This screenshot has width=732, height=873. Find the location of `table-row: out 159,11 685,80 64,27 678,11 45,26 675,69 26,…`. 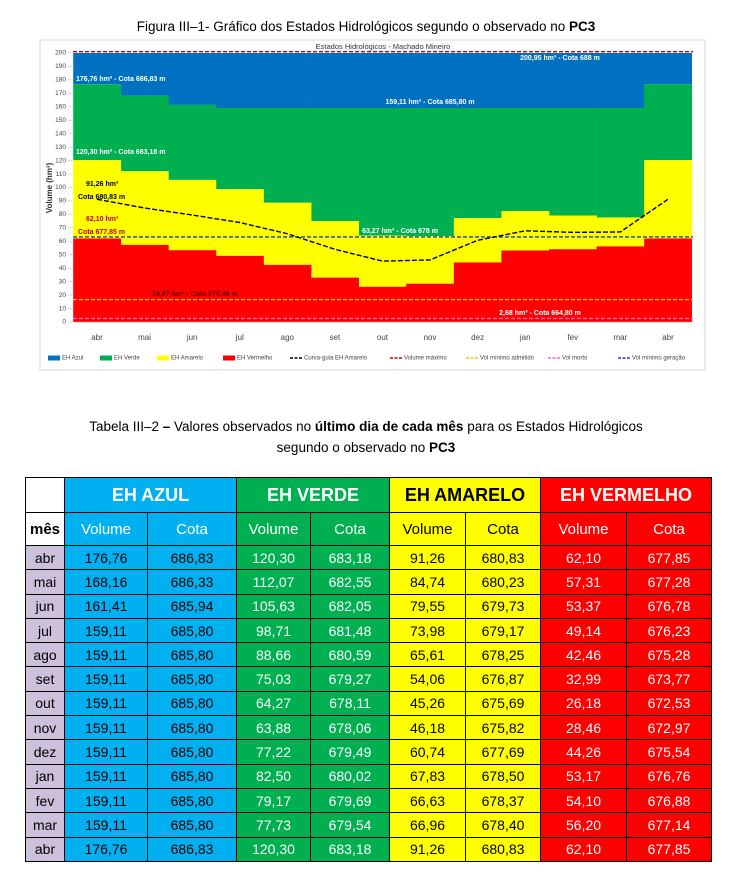

table-row: out 159,11 685,80 64,27 678,11 45,26 675,69 26,… is located at coordinates (369, 703).